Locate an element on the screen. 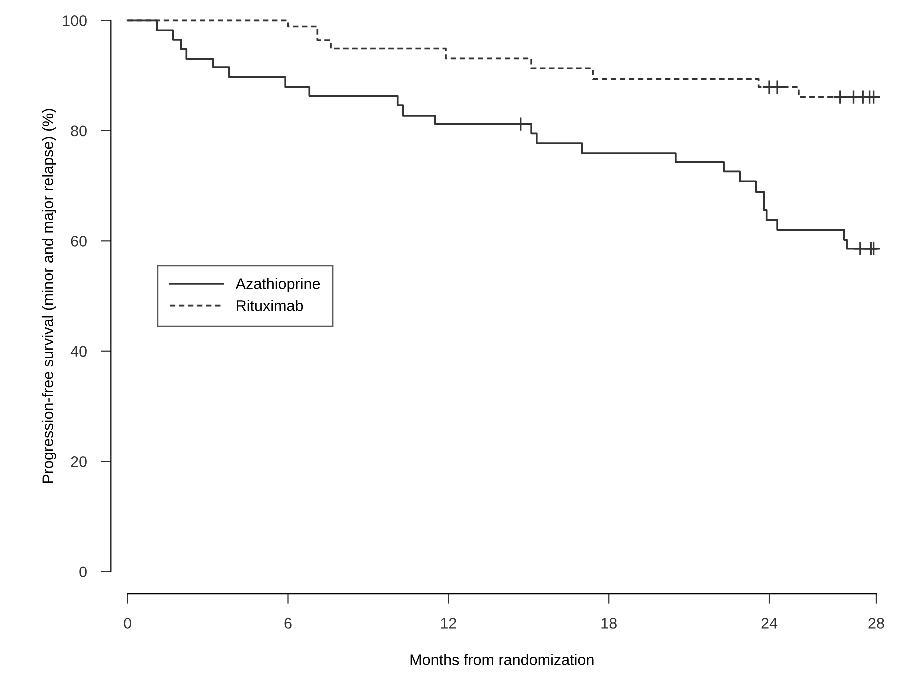 The image size is (913, 689). y-axis-title: Progression-free survival (minor and major relapse) (%) is located at coordinates (49, 296).